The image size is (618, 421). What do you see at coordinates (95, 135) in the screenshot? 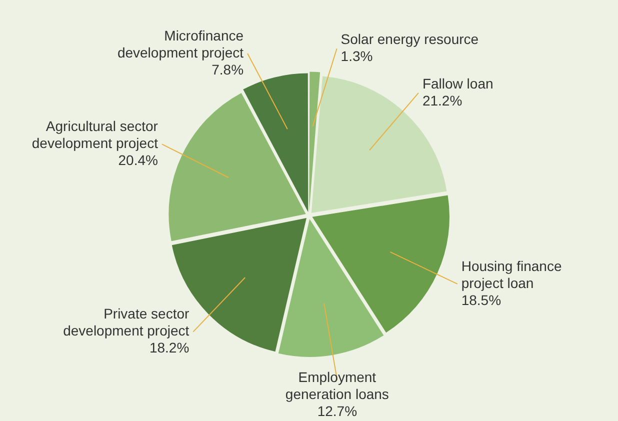
I see `slice-label: Agricultural sector development project` at bounding box center [95, 135].